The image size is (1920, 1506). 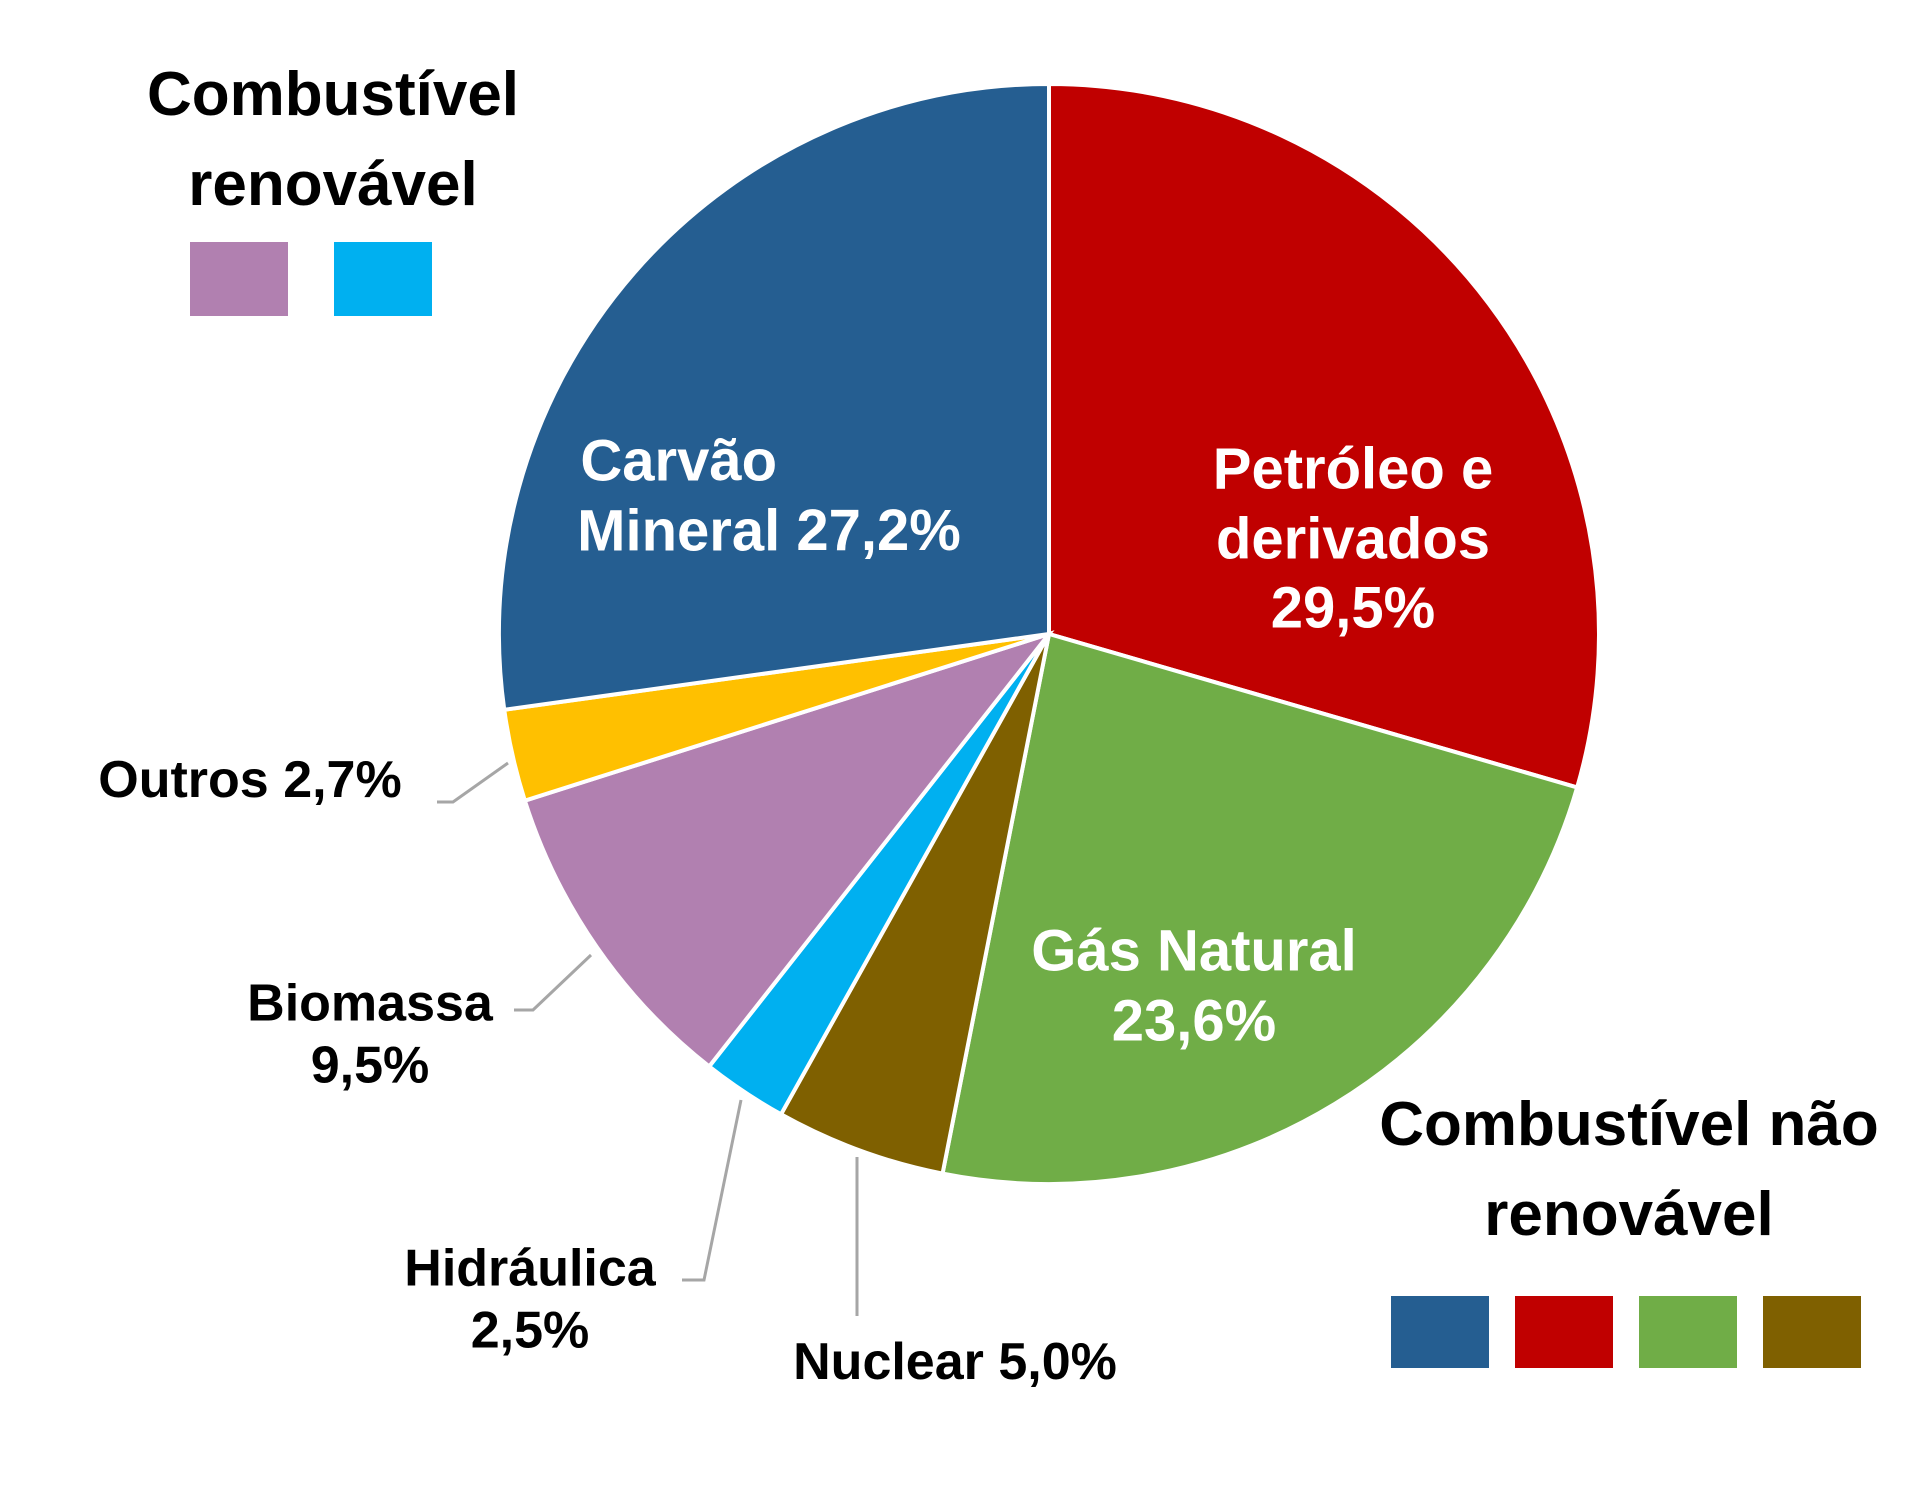 I want to click on category-label: Biomassa, so click(x=370, y=1003).